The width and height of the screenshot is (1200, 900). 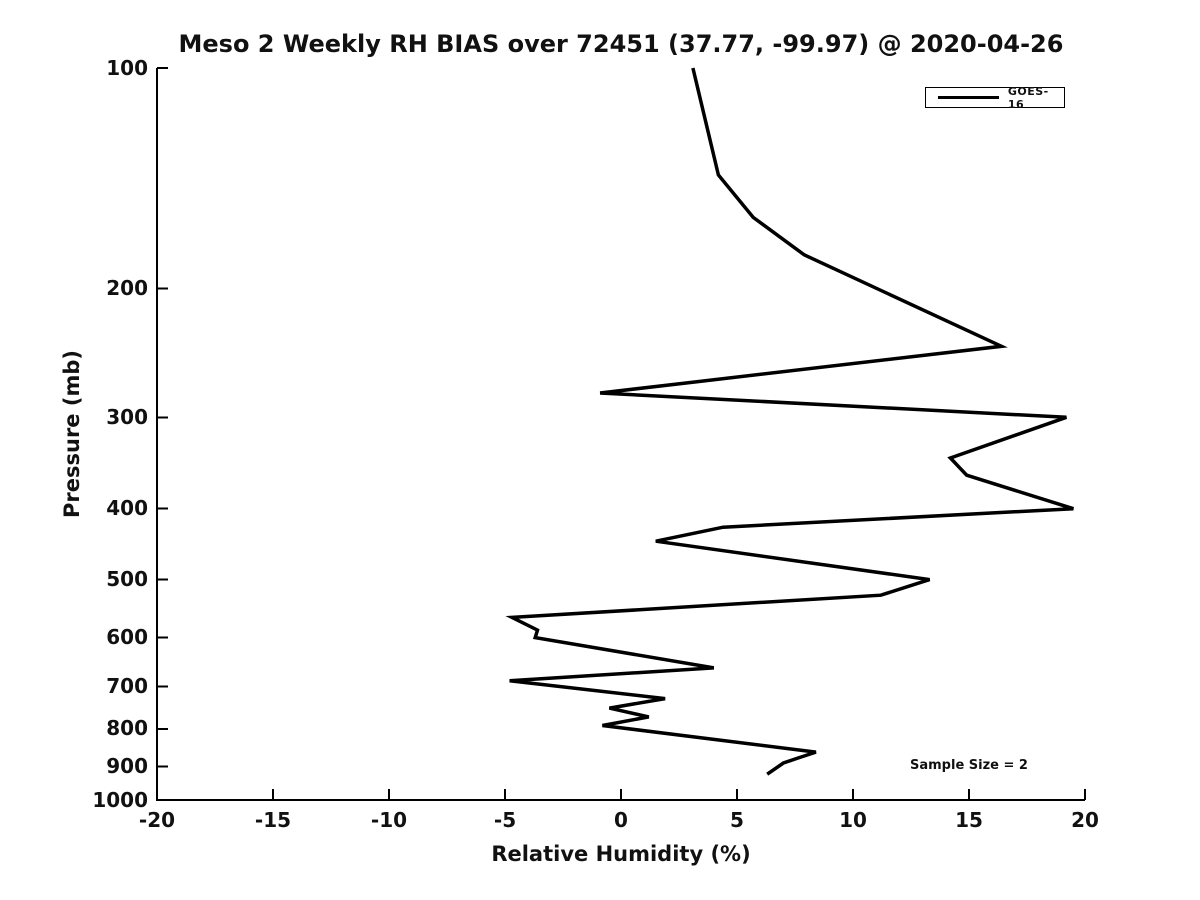 I want to click on x-tick-label-neg20: -20, so click(x=157, y=820).